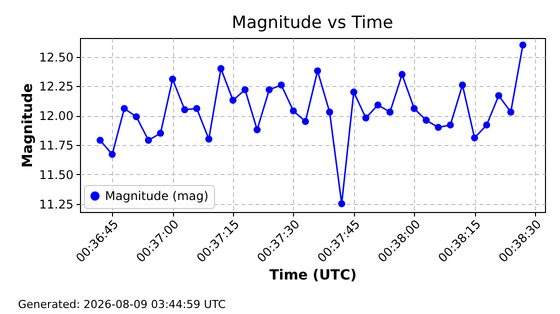  I want to click on y-tick-label: 11.25, so click(56, 204).